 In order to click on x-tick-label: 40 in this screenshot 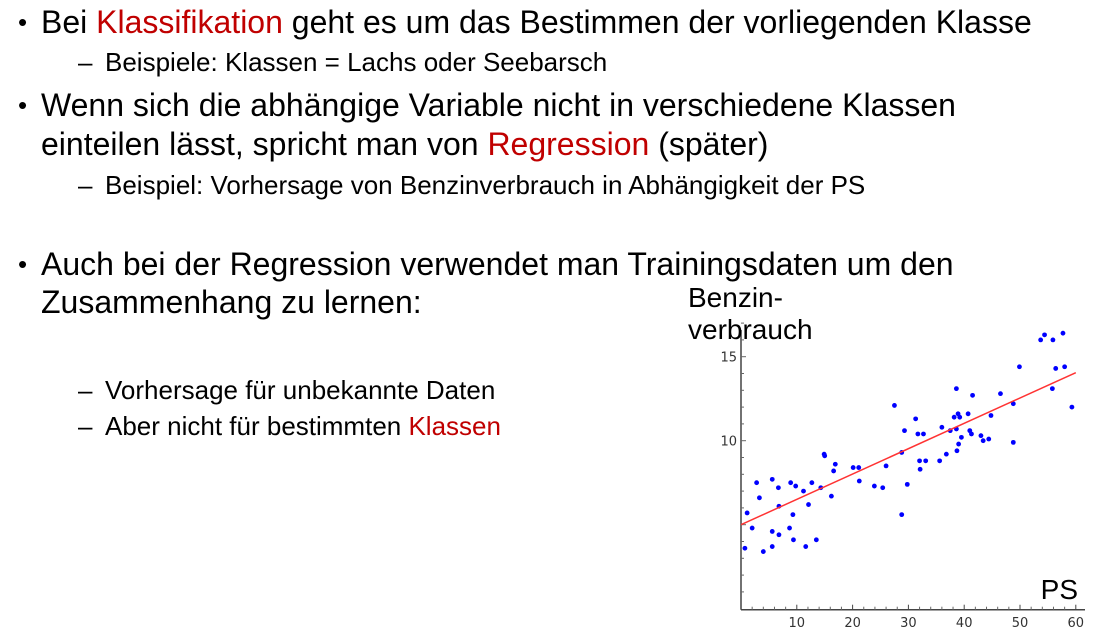, I will do `click(964, 623)`.